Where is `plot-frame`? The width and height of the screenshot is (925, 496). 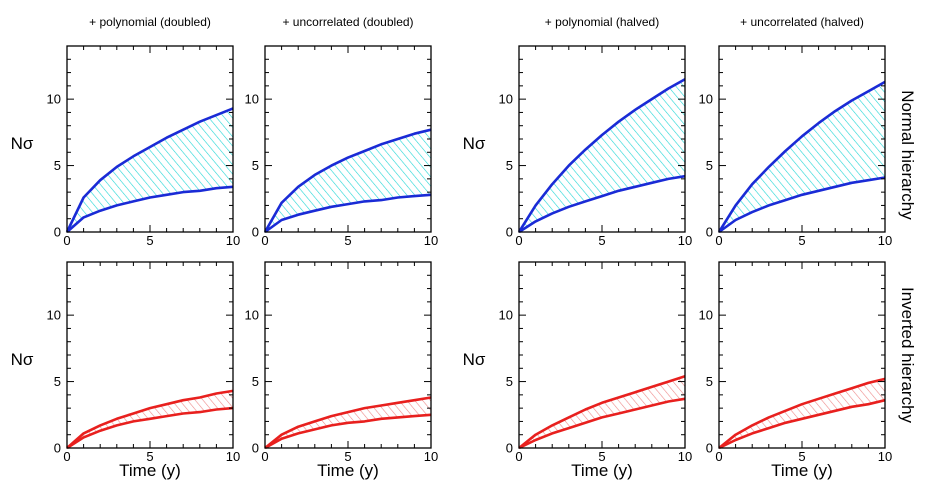
plot-frame is located at coordinates (602, 355).